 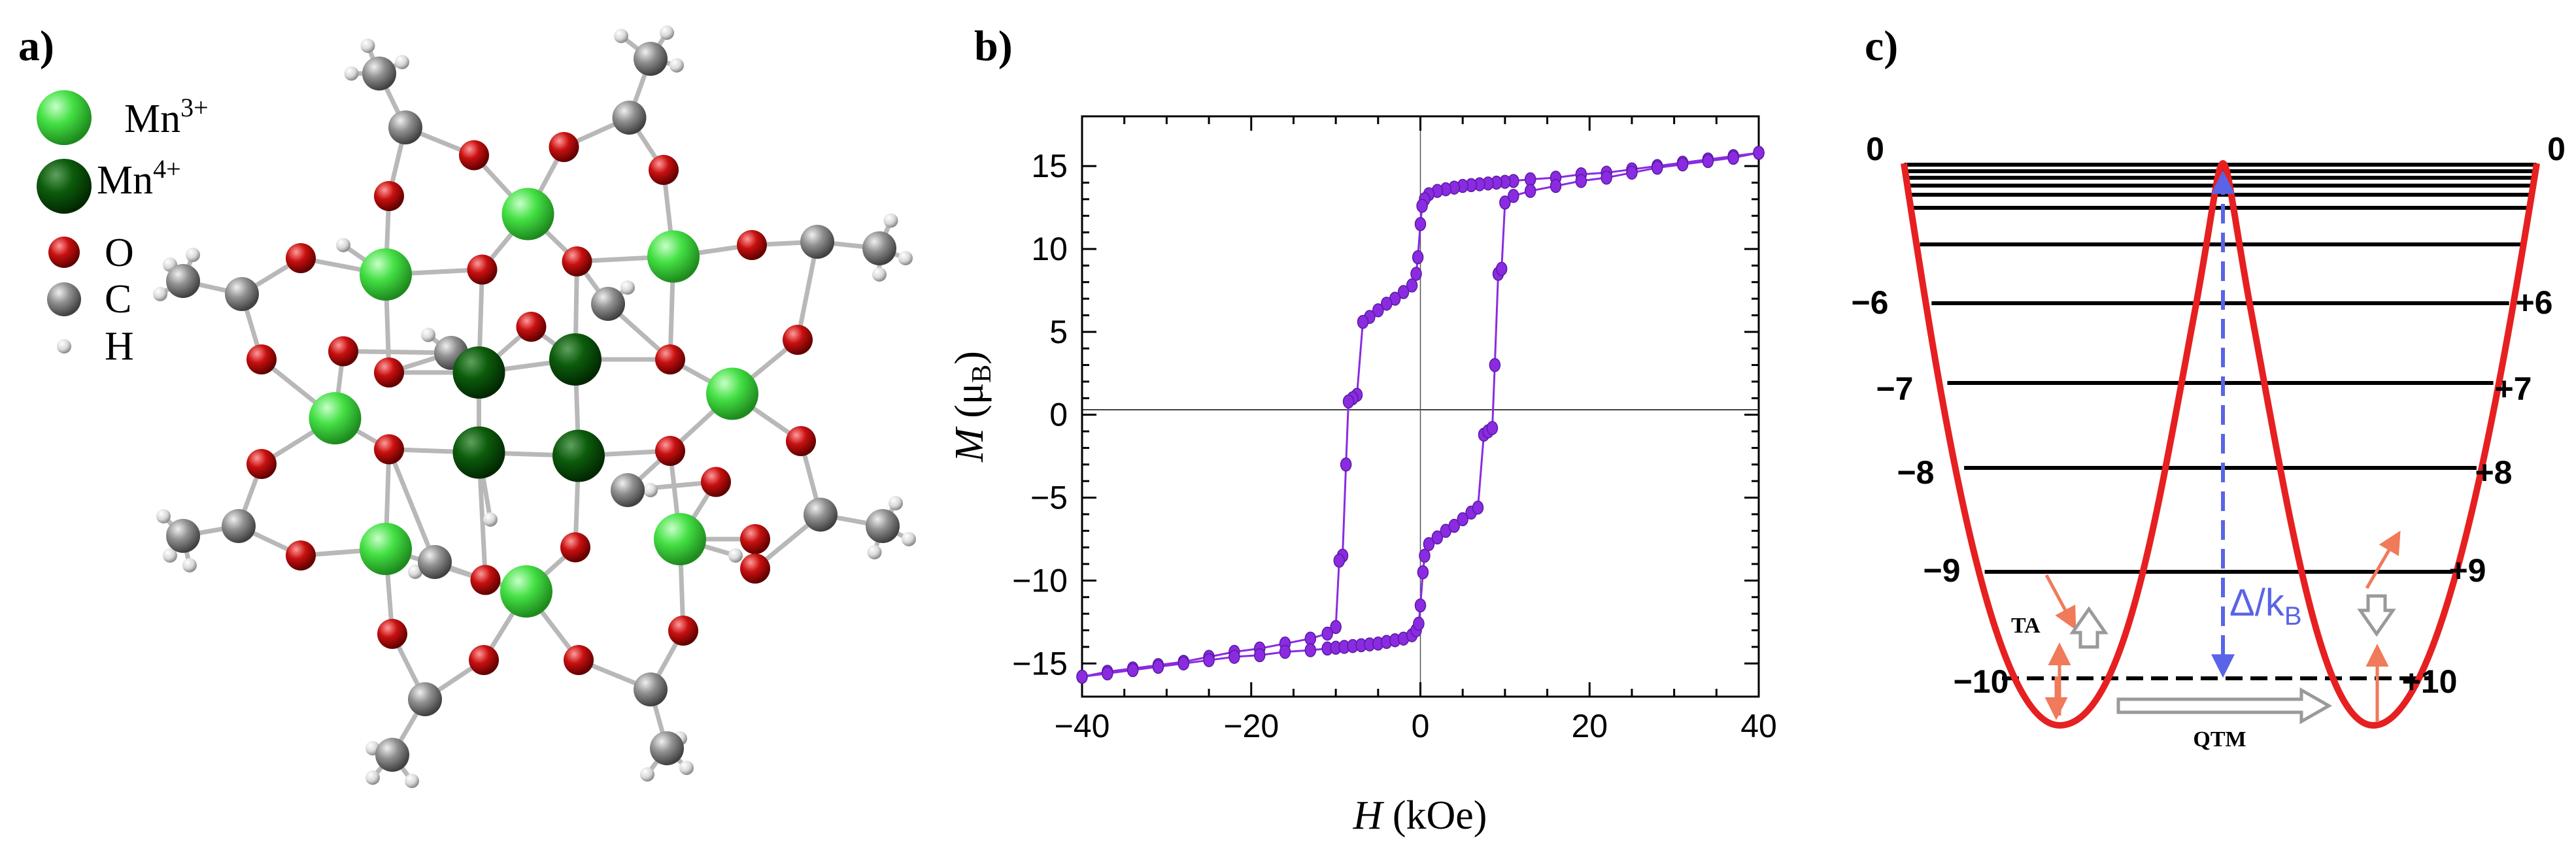 What do you see at coordinates (2219, 739) in the screenshot?
I see `qtm-label: QTM` at bounding box center [2219, 739].